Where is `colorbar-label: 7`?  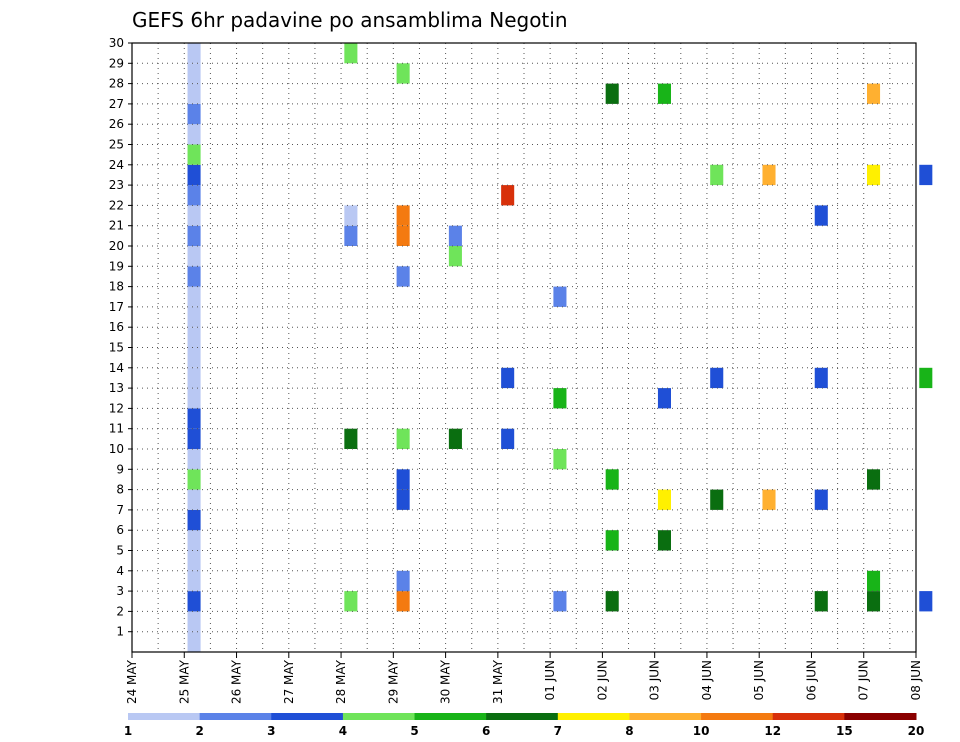
colorbar-label: 7 is located at coordinates (558, 731).